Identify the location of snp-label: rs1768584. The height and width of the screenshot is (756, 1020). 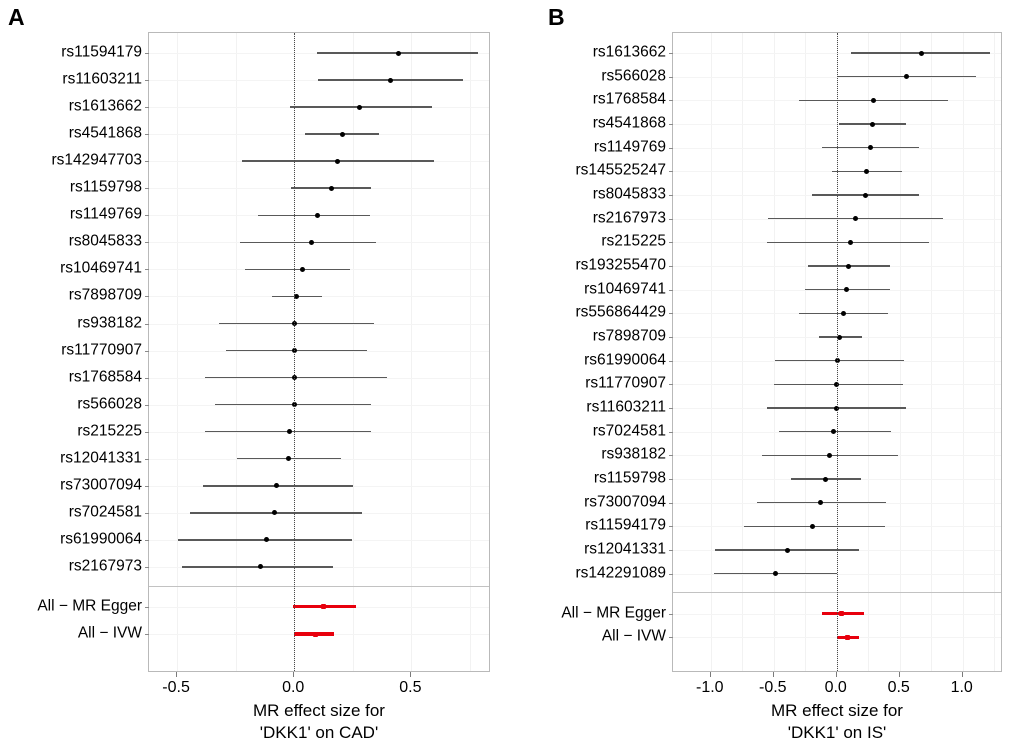
(629, 99).